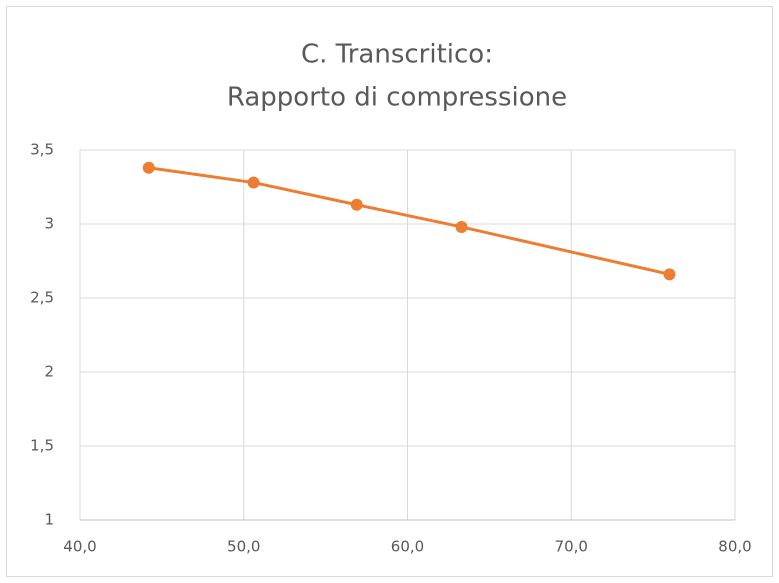 Image resolution: width=779 pixels, height=583 pixels. What do you see at coordinates (49, 372) in the screenshot?
I see `y-tick-label: 2` at bounding box center [49, 372].